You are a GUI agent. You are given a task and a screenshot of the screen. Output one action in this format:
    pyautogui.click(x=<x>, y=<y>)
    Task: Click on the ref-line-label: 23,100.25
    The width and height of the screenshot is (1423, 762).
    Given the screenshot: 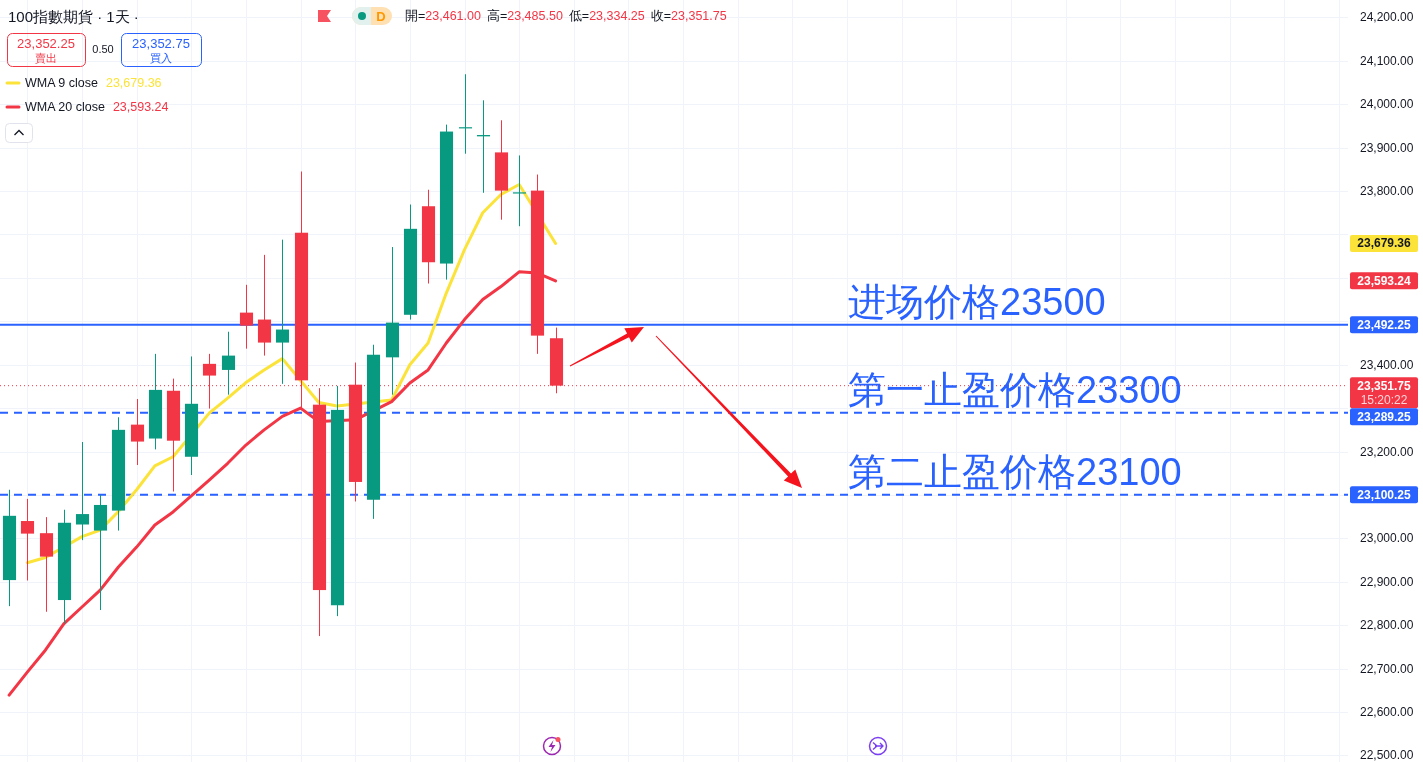 What is the action you would take?
    pyautogui.click(x=1384, y=494)
    